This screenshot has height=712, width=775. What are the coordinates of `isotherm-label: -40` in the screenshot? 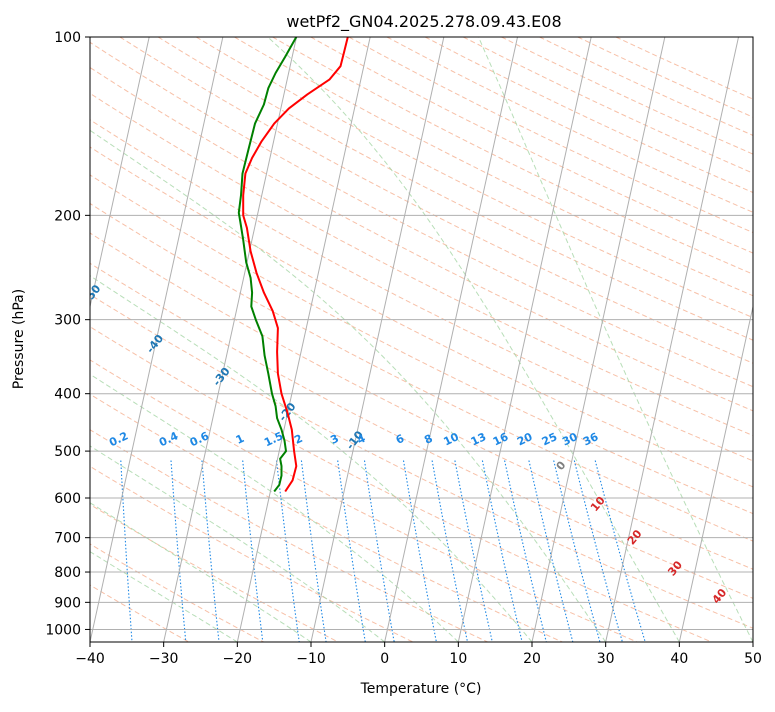 It's located at (155, 344).